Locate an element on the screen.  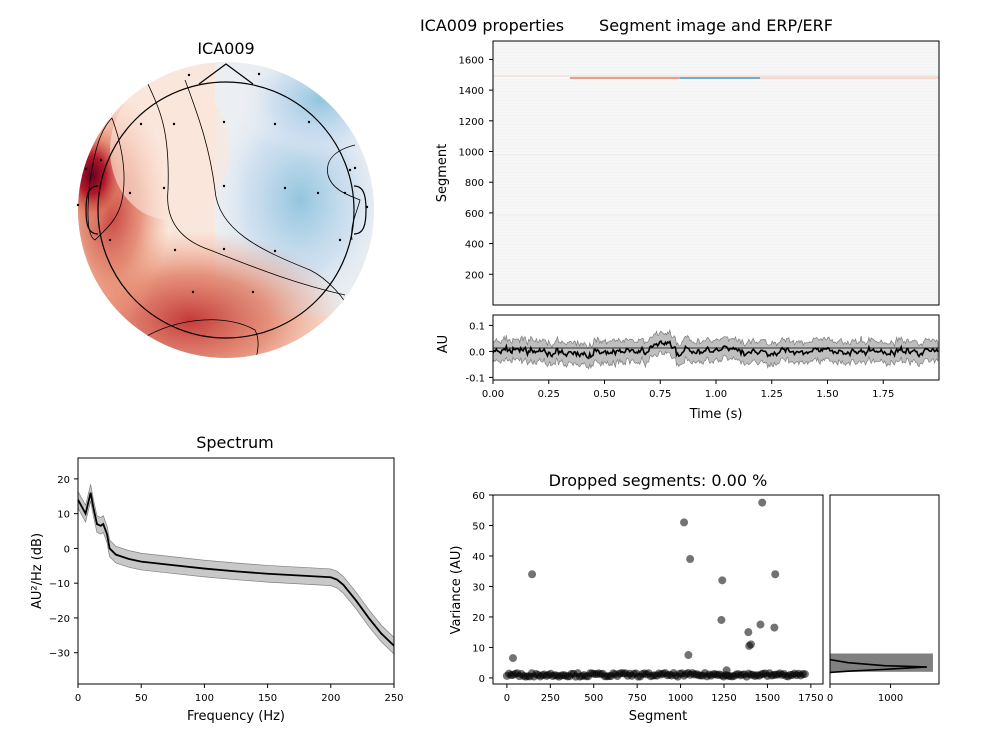
segment-ytick-label: 400 is located at coordinates (474, 245).